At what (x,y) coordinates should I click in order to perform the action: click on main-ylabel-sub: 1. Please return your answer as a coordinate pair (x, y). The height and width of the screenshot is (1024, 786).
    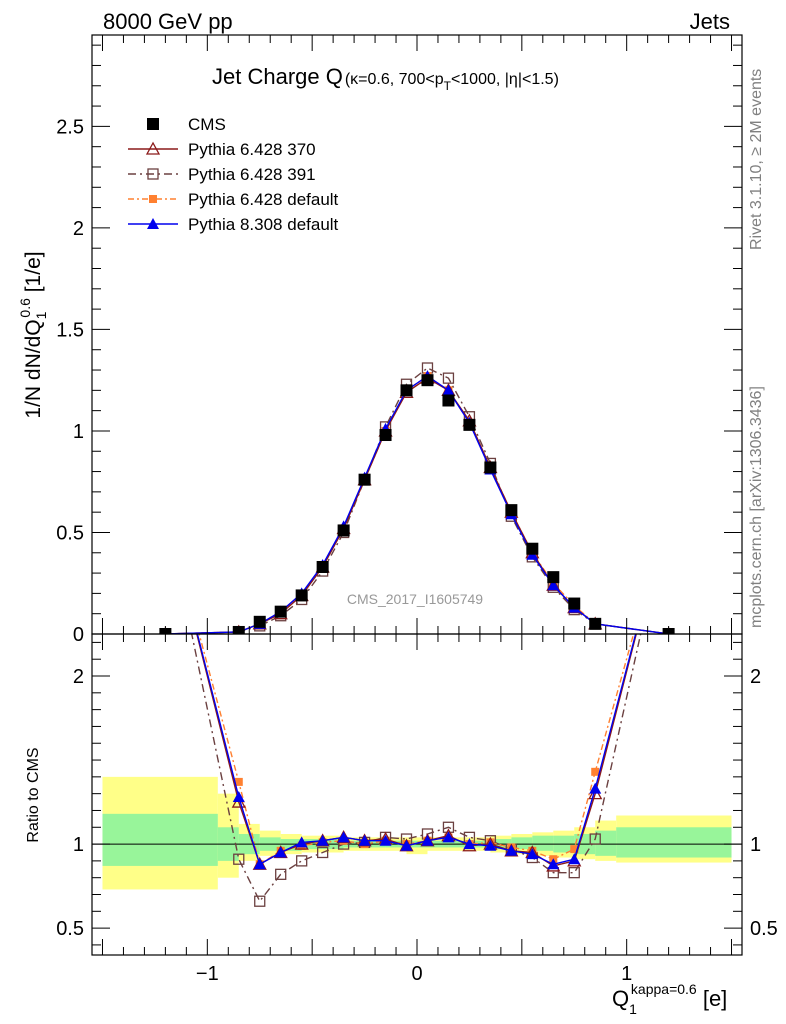
    Looking at the image, I should click on (41, 315).